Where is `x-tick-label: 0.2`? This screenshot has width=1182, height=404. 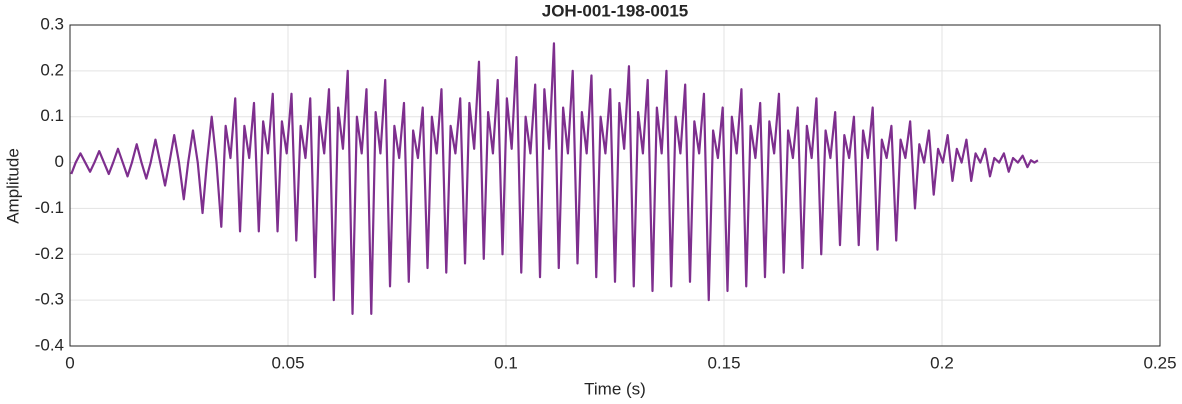 x-tick-label: 0.2 is located at coordinates (942, 362).